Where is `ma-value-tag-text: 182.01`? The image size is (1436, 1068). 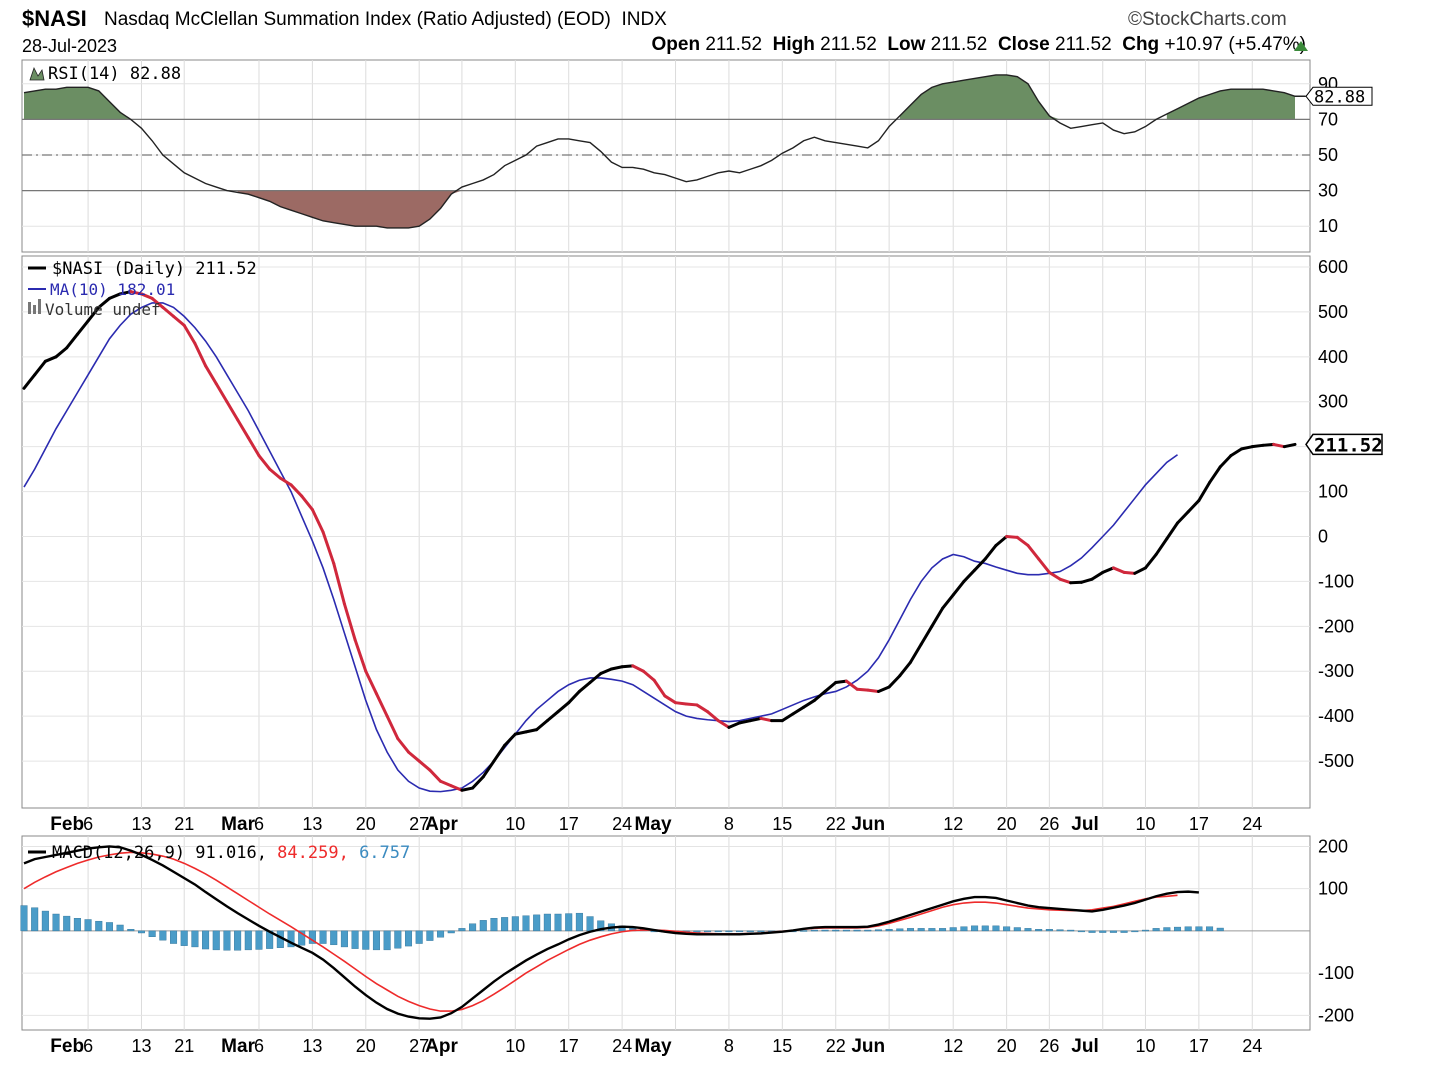 ma-value-tag-text: 182.01 is located at coordinates (1346, 2).